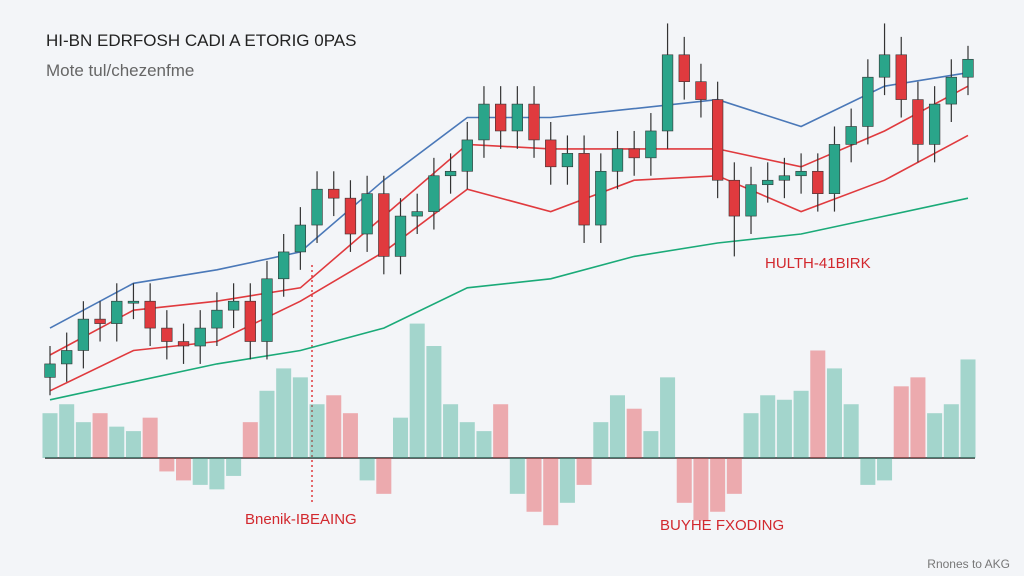  I want to click on chart-subtitle: Mote tul/chezenfme, so click(120, 70).